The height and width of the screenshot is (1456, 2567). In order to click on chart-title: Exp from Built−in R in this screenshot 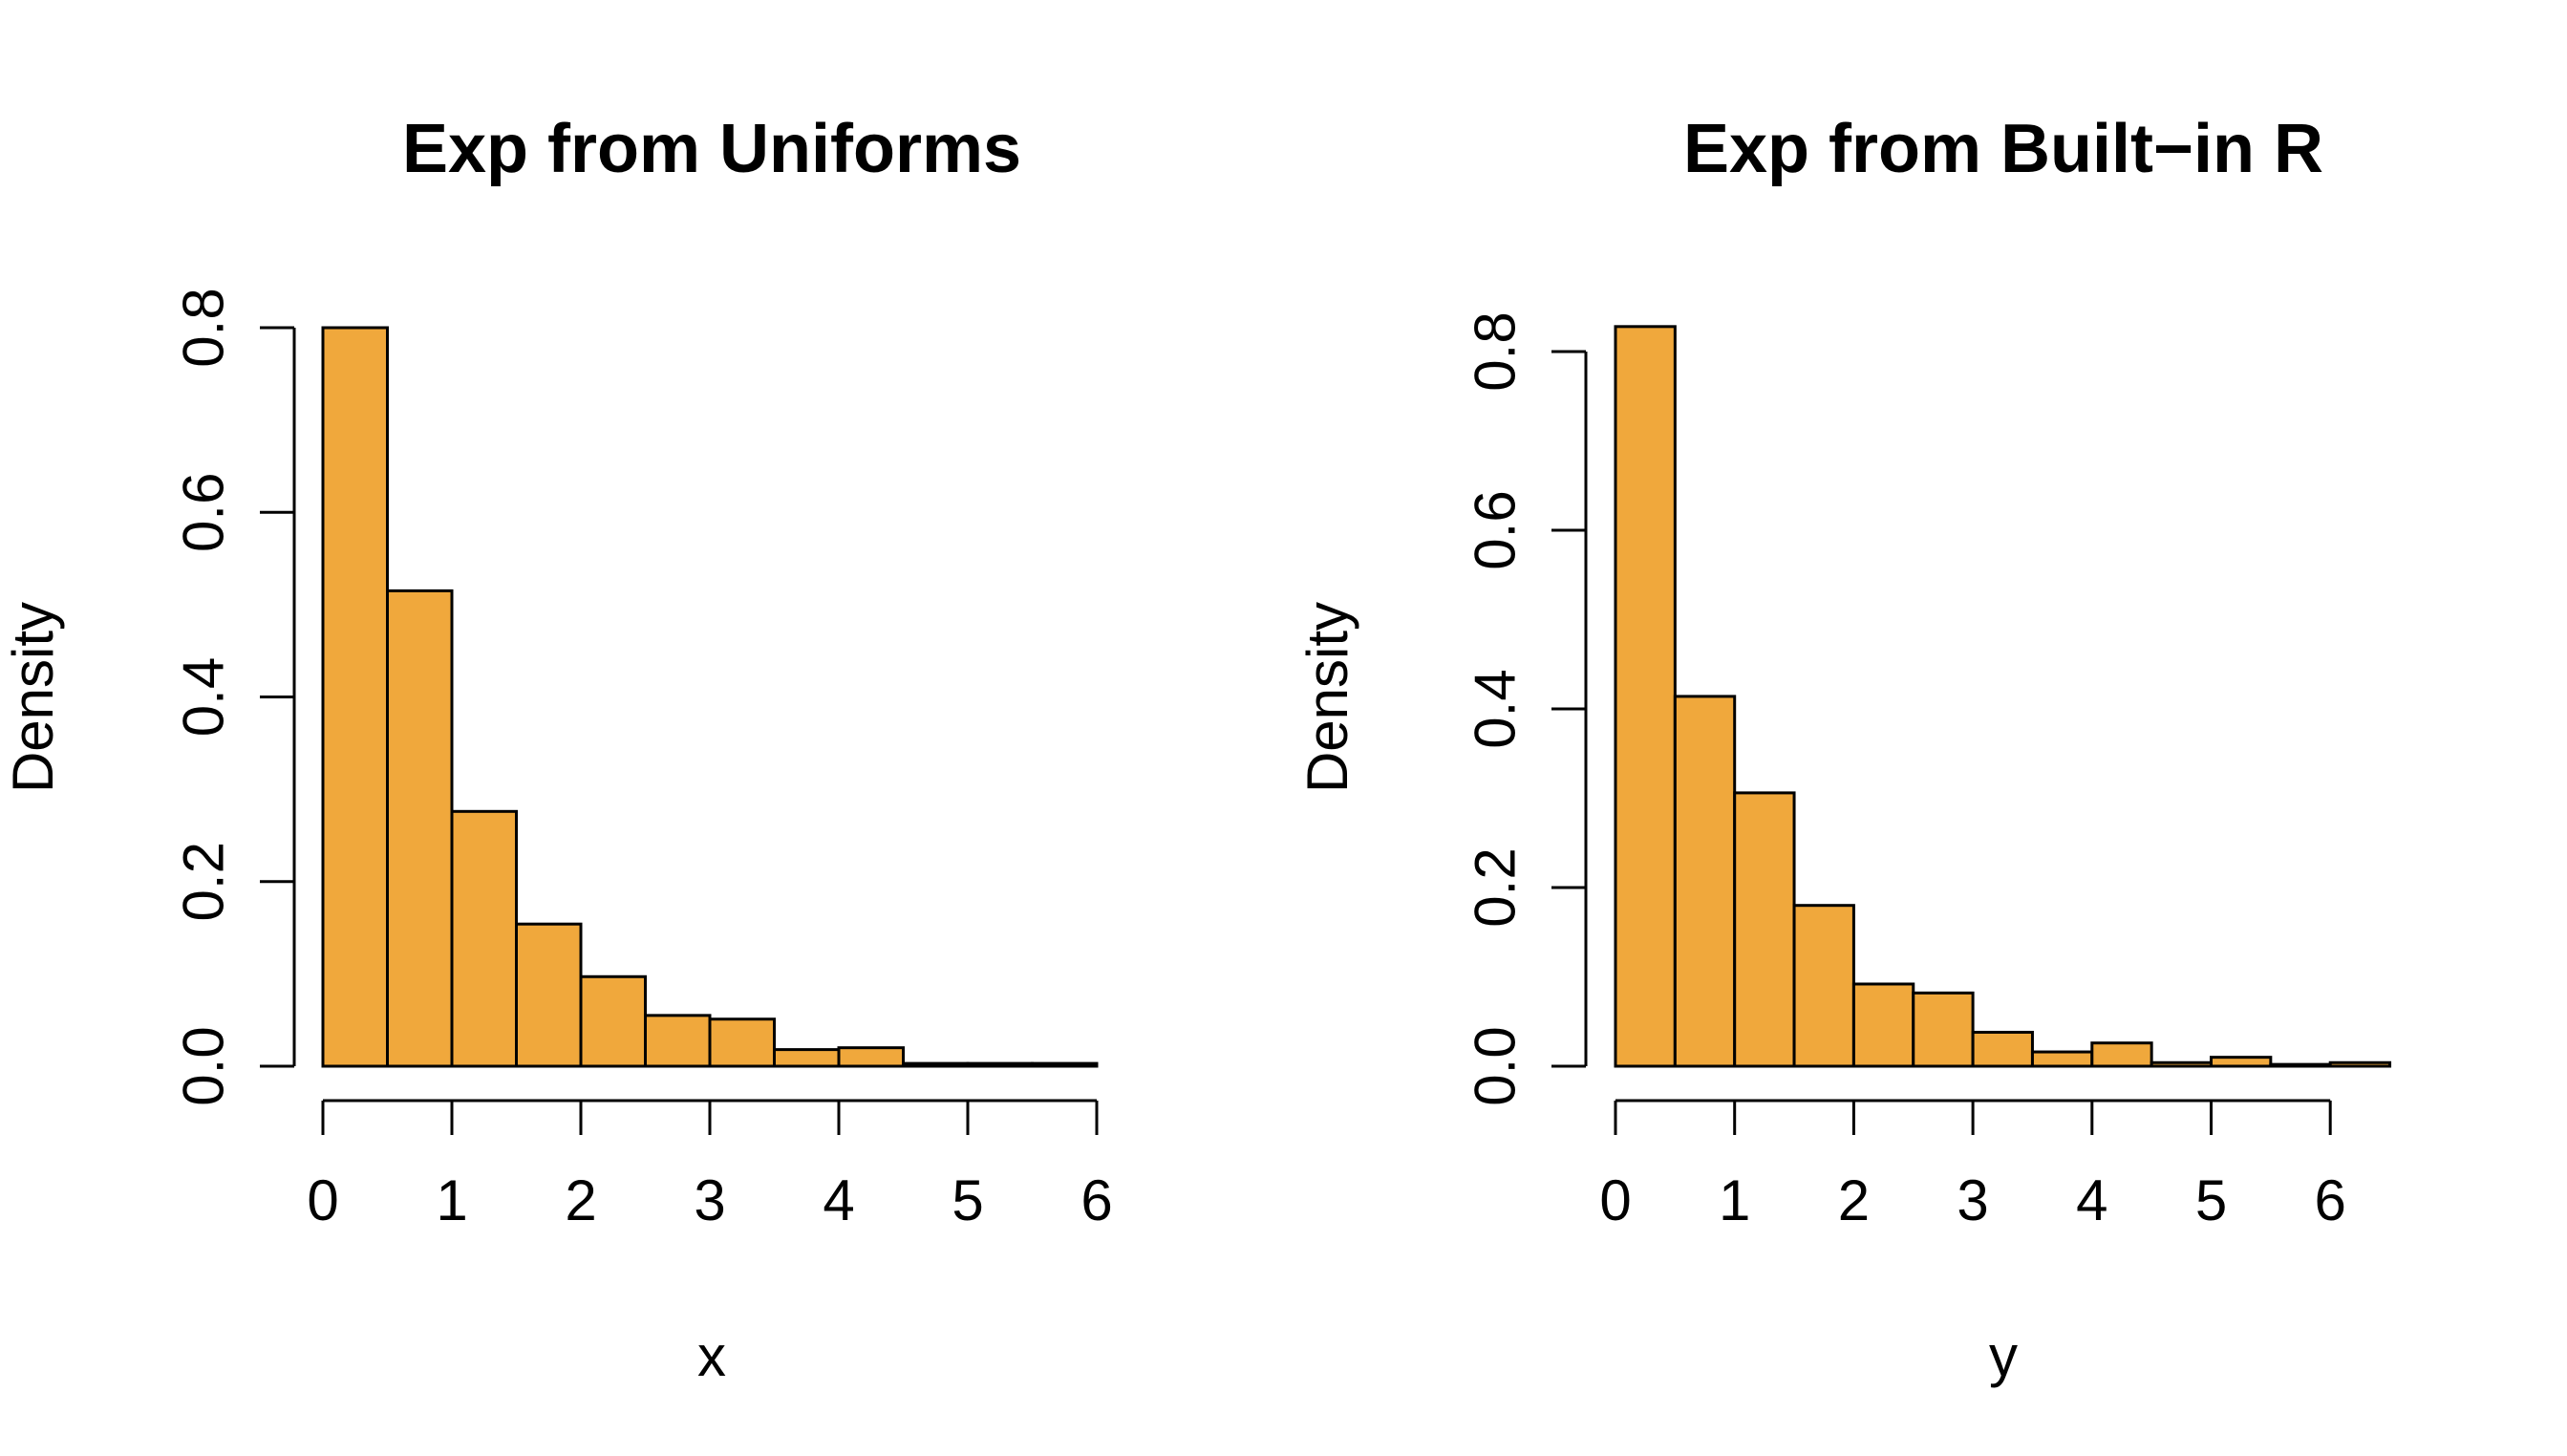, I will do `click(2003, 149)`.